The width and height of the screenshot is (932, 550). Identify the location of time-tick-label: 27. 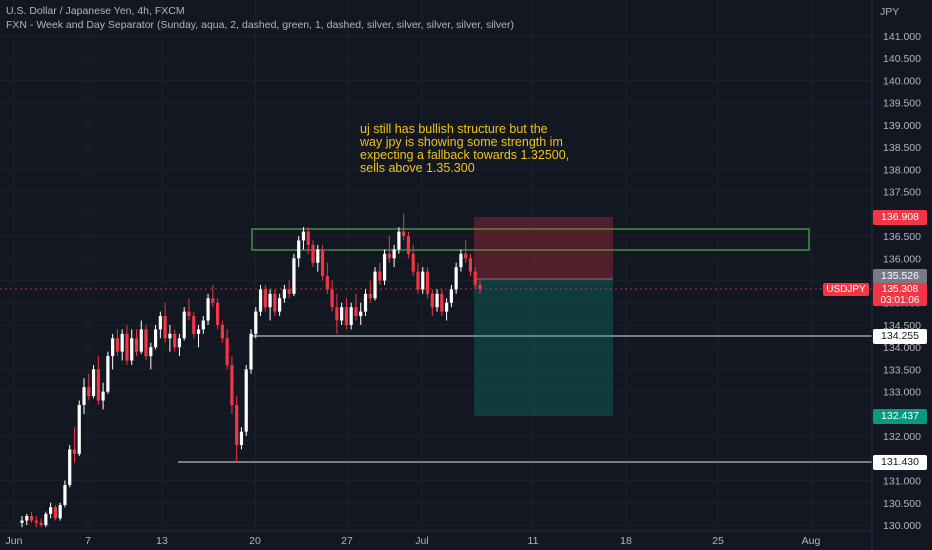
(347, 541).